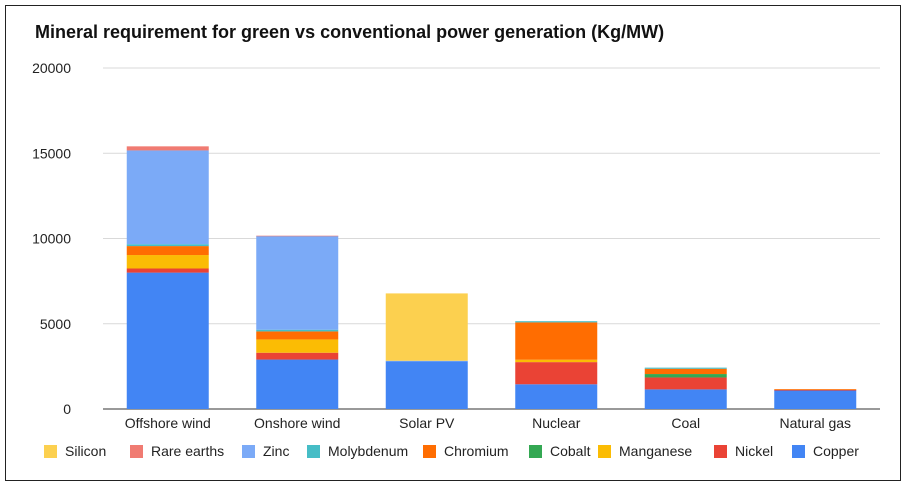 This screenshot has height=486, width=907. Describe the element at coordinates (276, 451) in the screenshot. I see `legend-label: Zinc` at that location.